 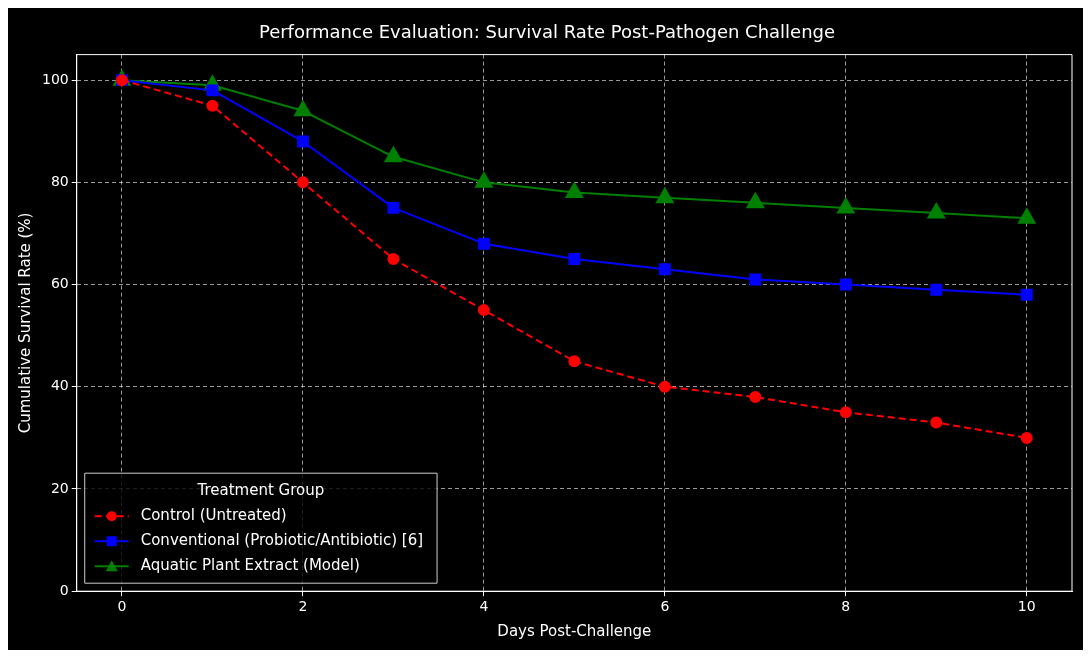 I want to click on x-tick-label: 10, so click(x=1026, y=606).